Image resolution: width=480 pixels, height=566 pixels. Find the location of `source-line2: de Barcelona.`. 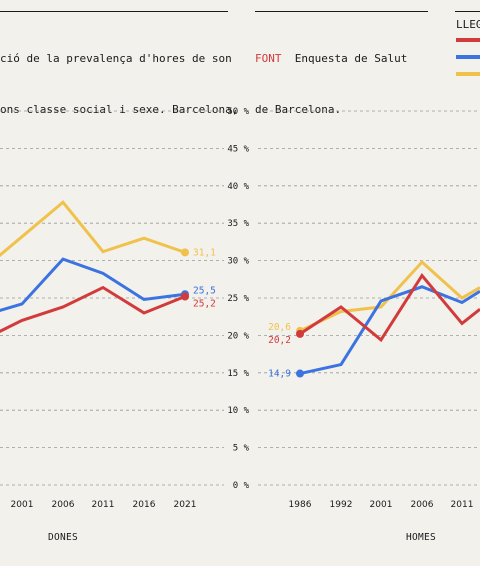

source-line2: de Barcelona. is located at coordinates (298, 109).